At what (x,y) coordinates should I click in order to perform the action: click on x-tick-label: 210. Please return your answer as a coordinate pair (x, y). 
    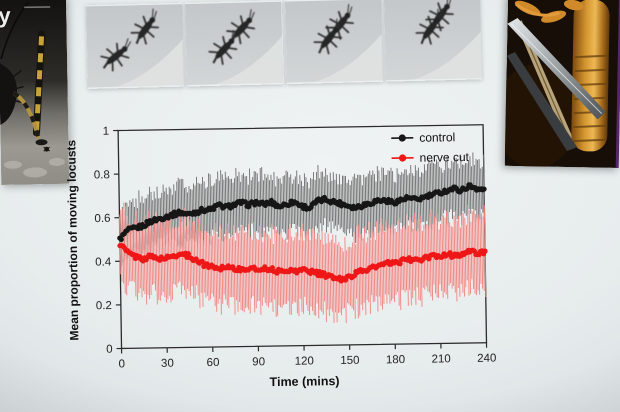
    Looking at the image, I should click on (440, 359).